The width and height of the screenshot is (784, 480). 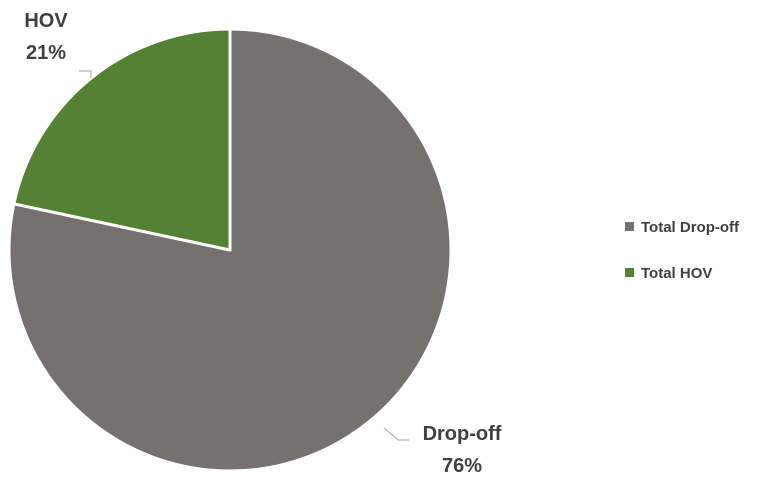 What do you see at coordinates (46, 21) in the screenshot?
I see `data-label-hov-name: HOV` at bounding box center [46, 21].